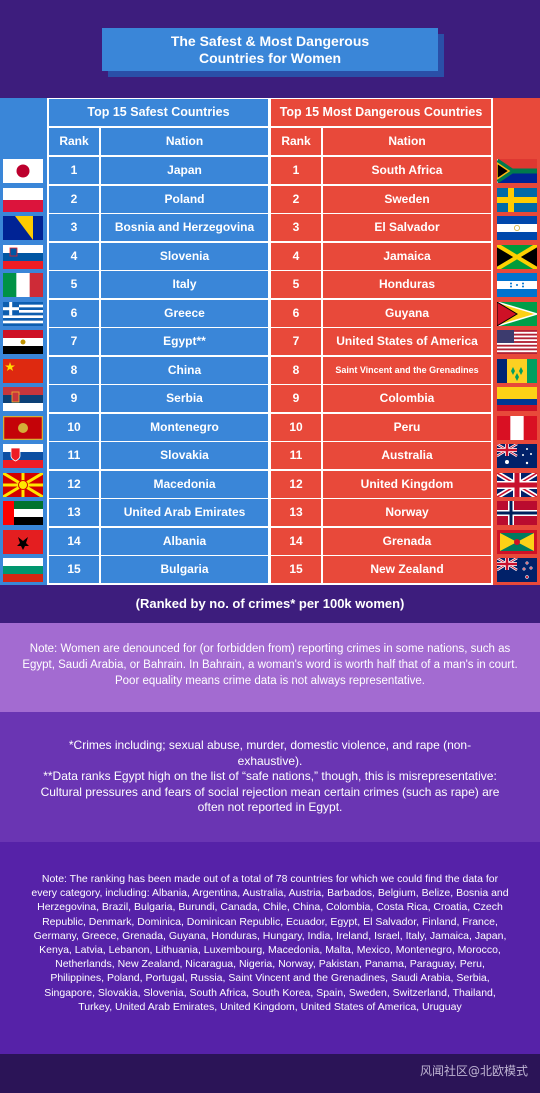 The height and width of the screenshot is (1093, 540). I want to click on greece-flag-icon, so click(23, 314).